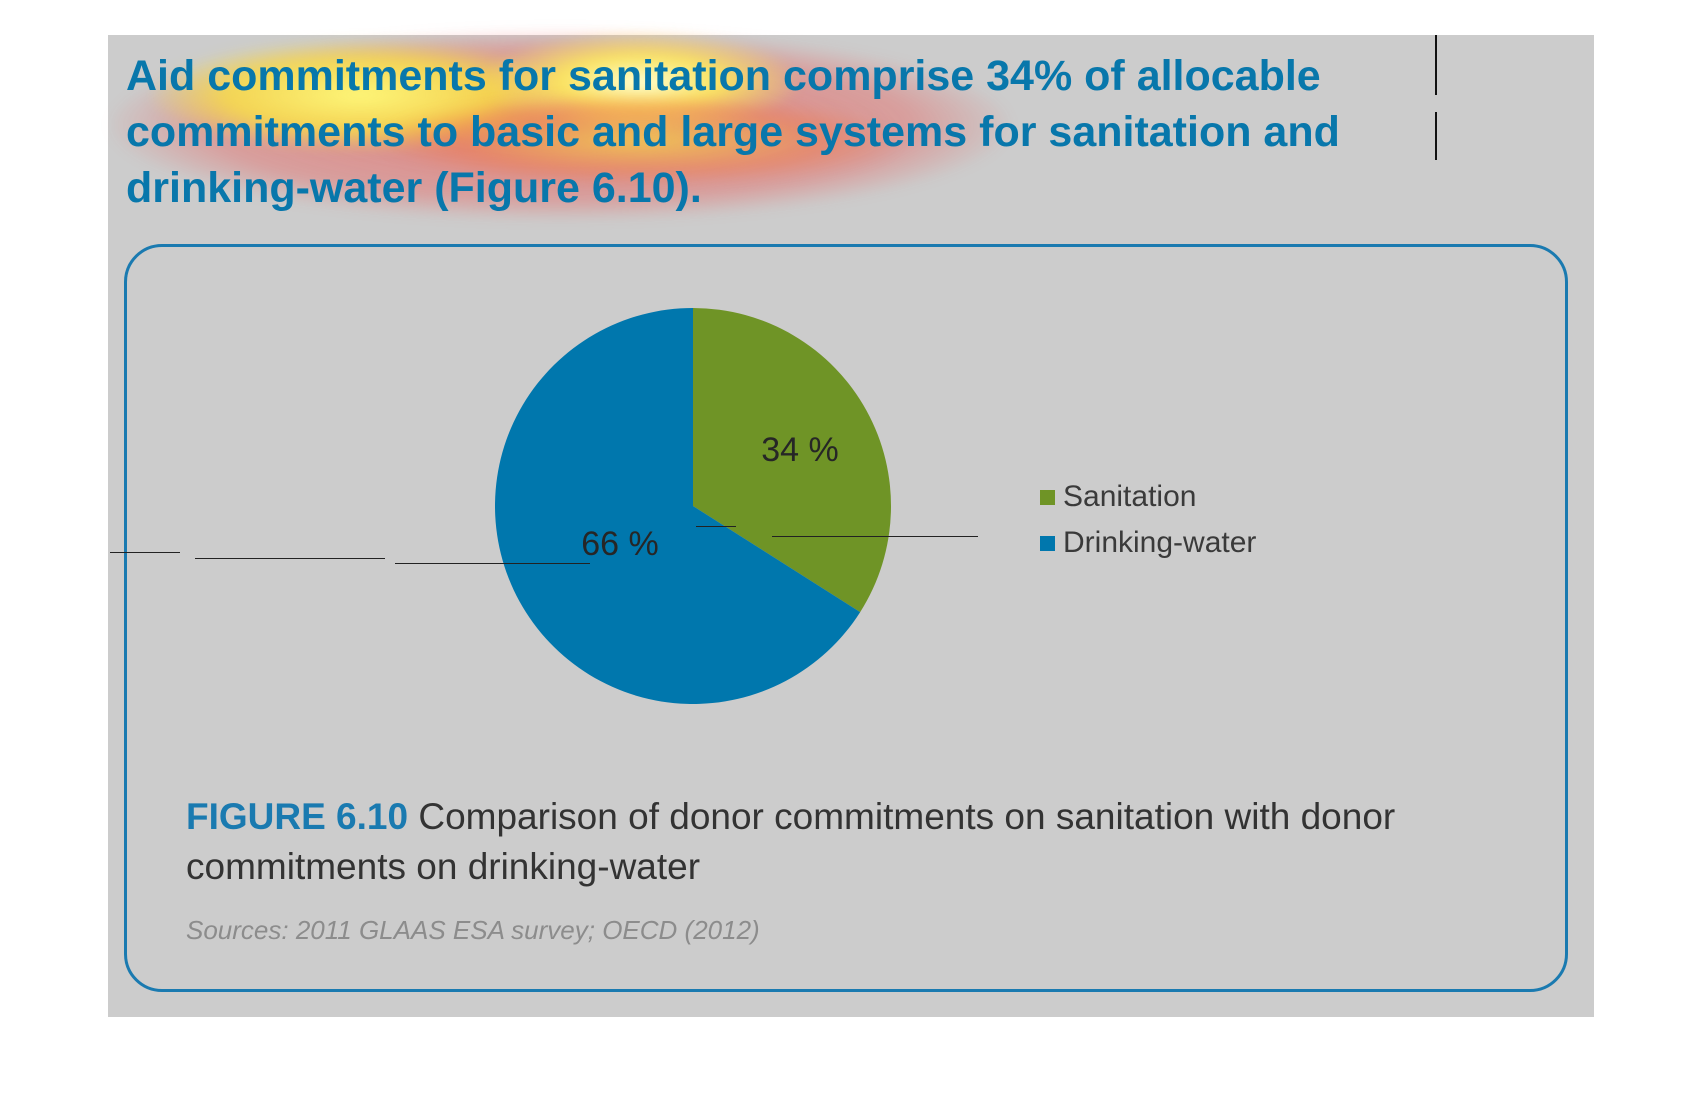  Describe the element at coordinates (800, 450) in the screenshot. I see `data-label-sanitation: 34 %` at that location.